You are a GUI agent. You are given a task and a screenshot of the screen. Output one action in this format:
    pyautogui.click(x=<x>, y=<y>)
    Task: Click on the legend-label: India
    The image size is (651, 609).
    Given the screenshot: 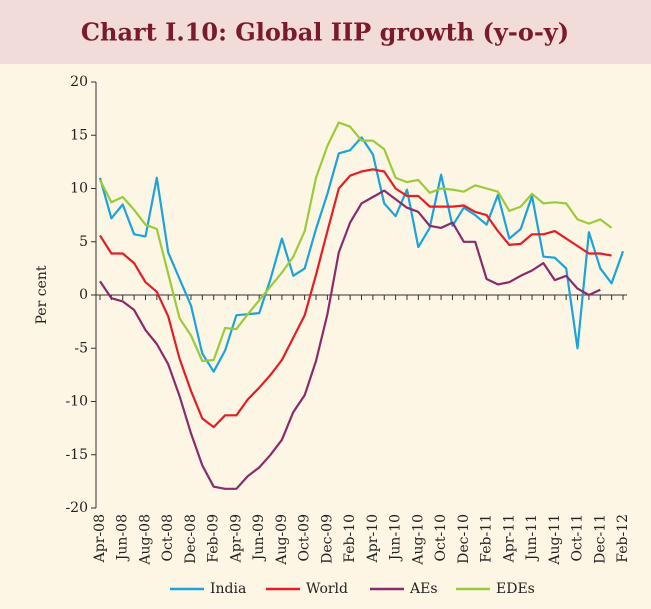 What is the action you would take?
    pyautogui.click(x=228, y=589)
    